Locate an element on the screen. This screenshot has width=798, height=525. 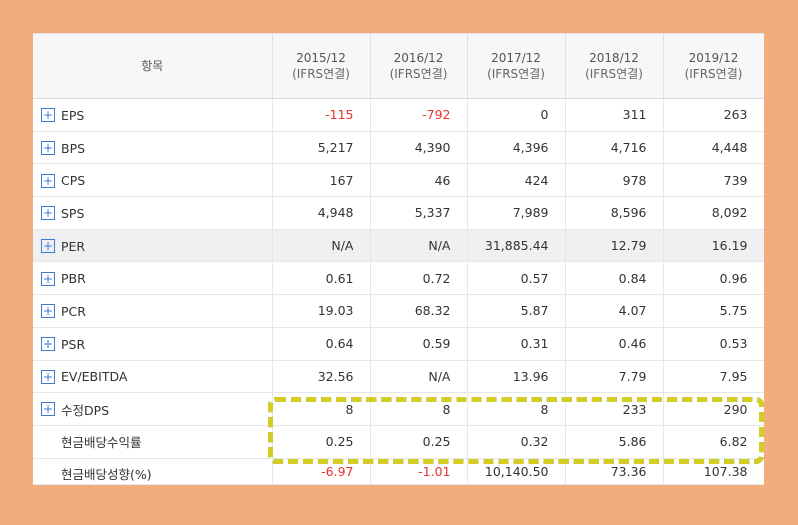
value-cell: 19.03 is located at coordinates (321, 311).